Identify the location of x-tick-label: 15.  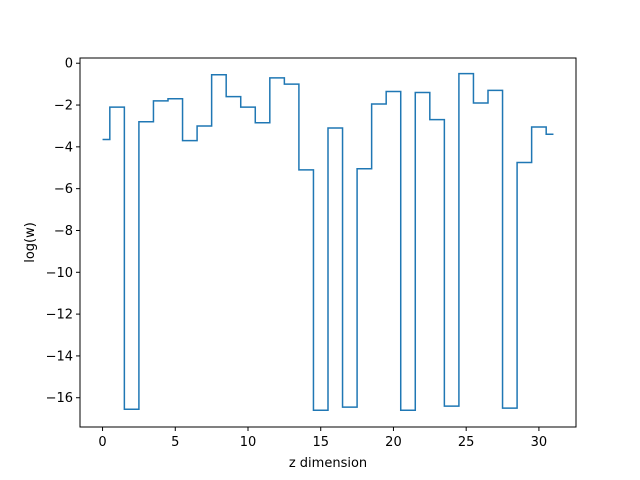
(320, 442).